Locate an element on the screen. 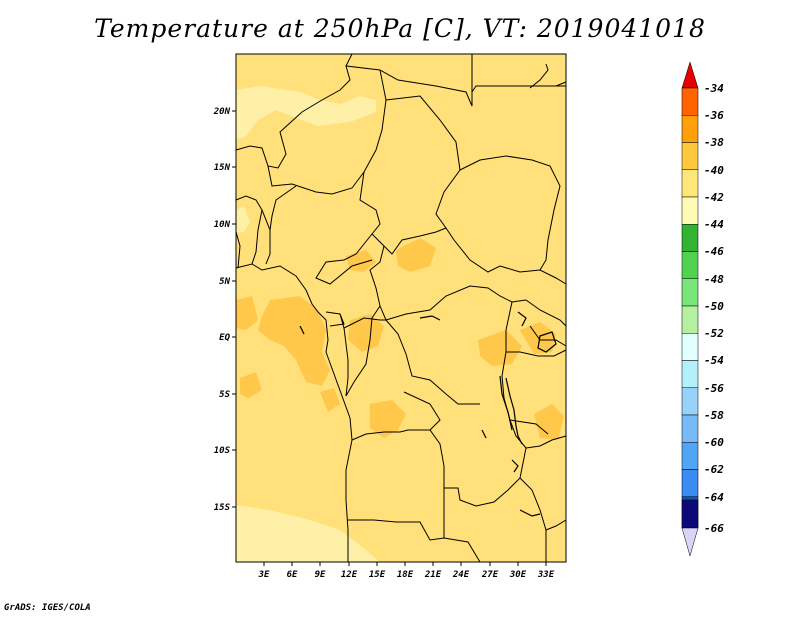 The image size is (800, 618). lat-label: 10S is located at coordinates (222, 451).